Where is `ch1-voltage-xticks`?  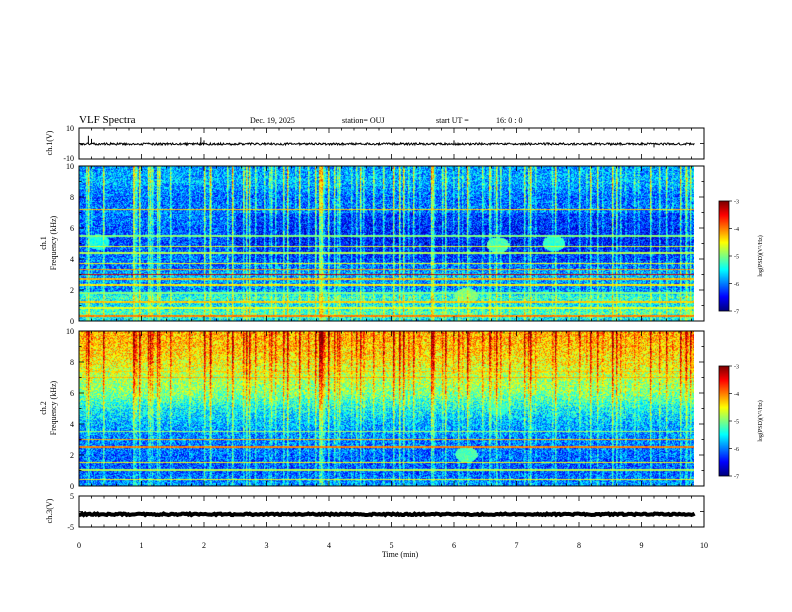
ch1-voltage-xticks is located at coordinates (391, 143).